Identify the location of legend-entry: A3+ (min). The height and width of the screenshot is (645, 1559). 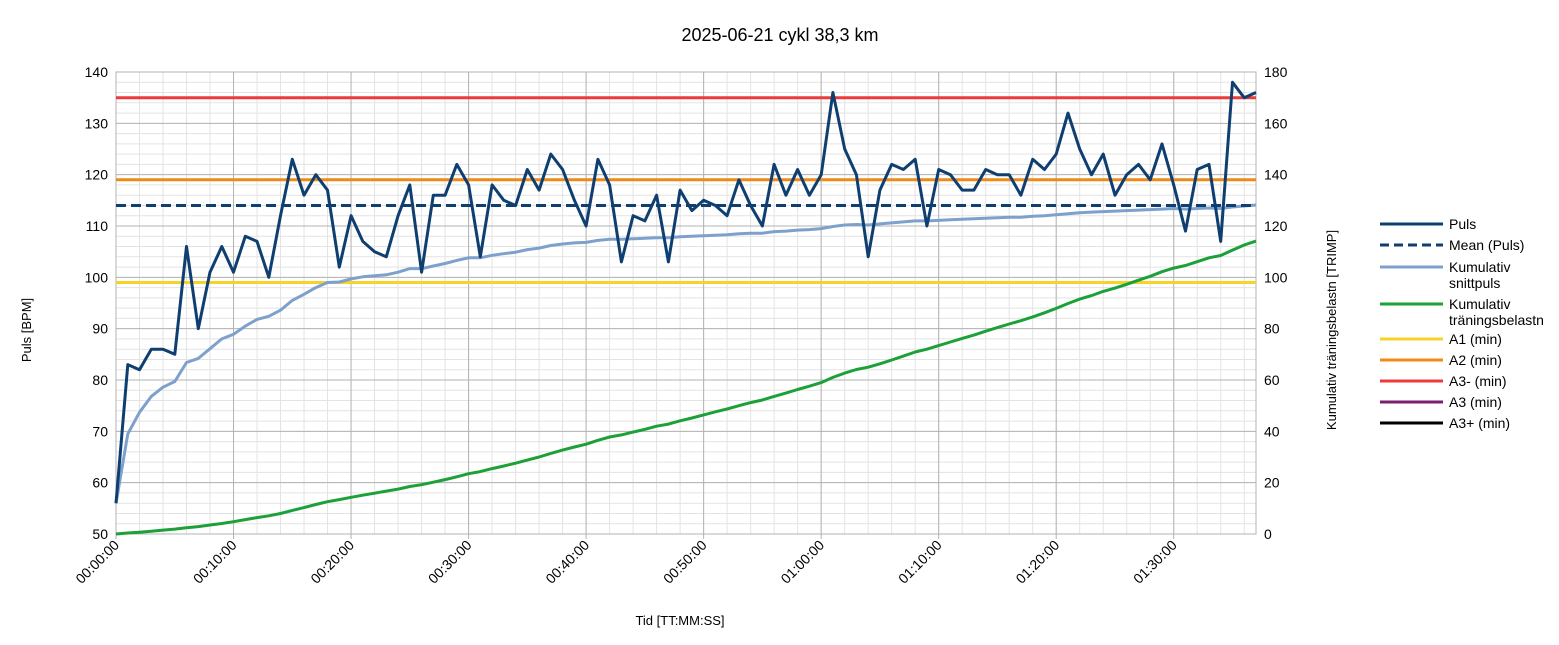
(1479, 423).